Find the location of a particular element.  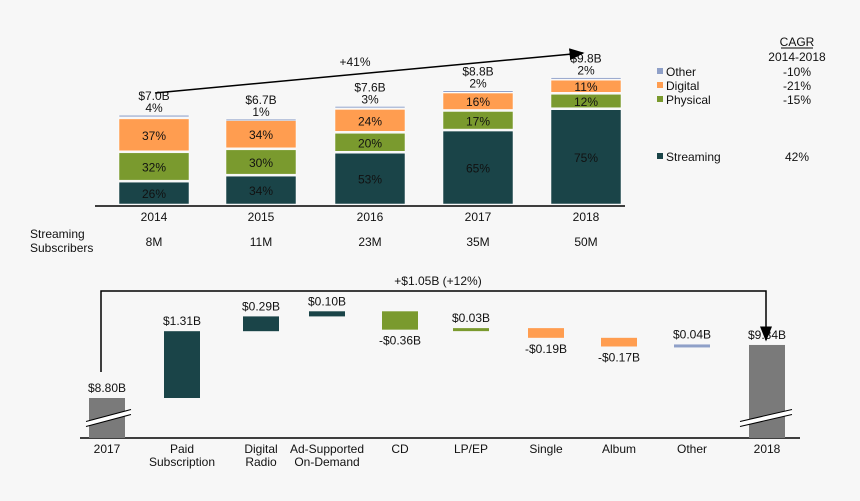

segment-label: 24% is located at coordinates (370, 121).